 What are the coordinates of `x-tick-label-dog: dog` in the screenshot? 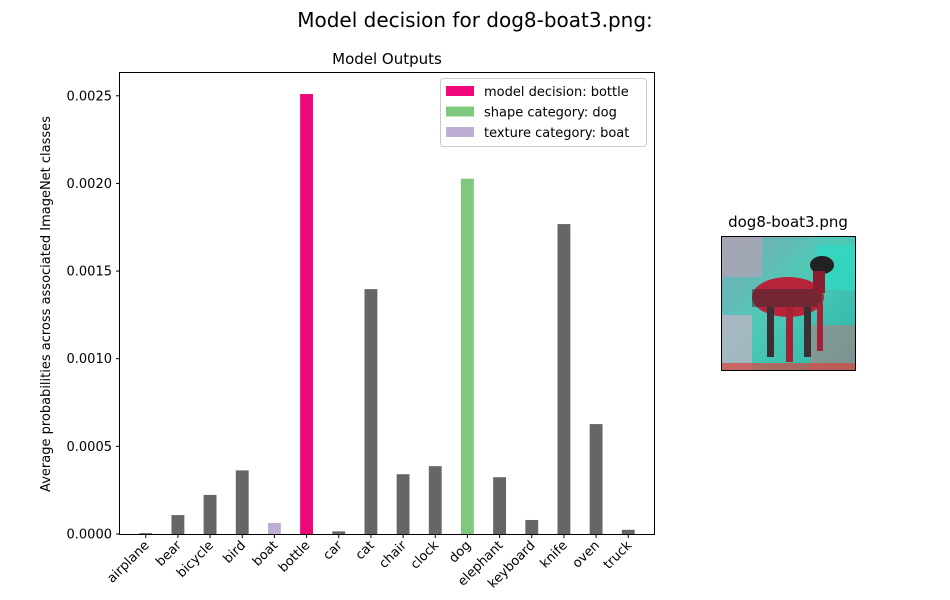 It's located at (460, 552).